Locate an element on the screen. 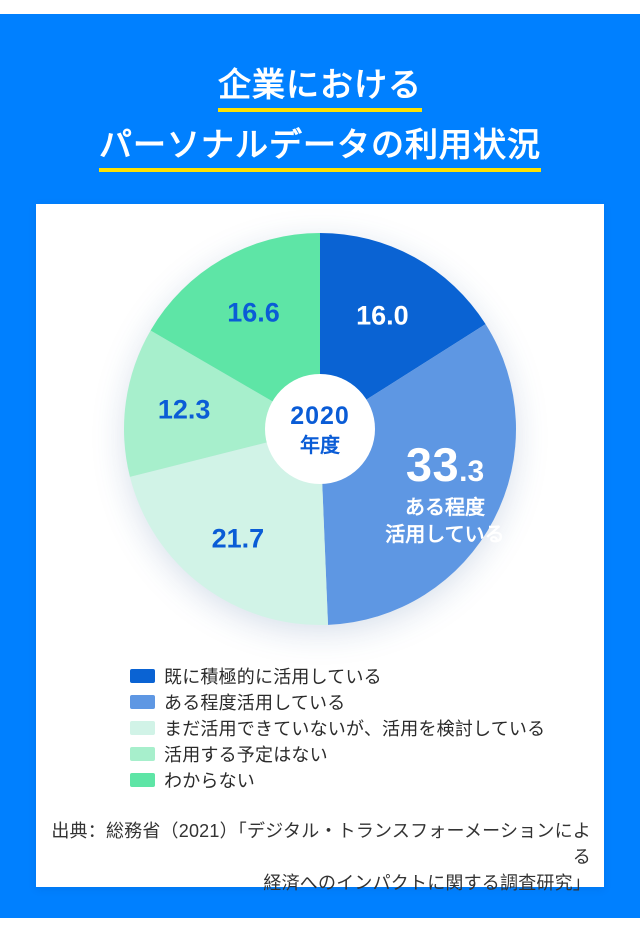 The image size is (640, 935). page-title: 企業における パーソナルデータの利用状況 is located at coordinates (320, 126).